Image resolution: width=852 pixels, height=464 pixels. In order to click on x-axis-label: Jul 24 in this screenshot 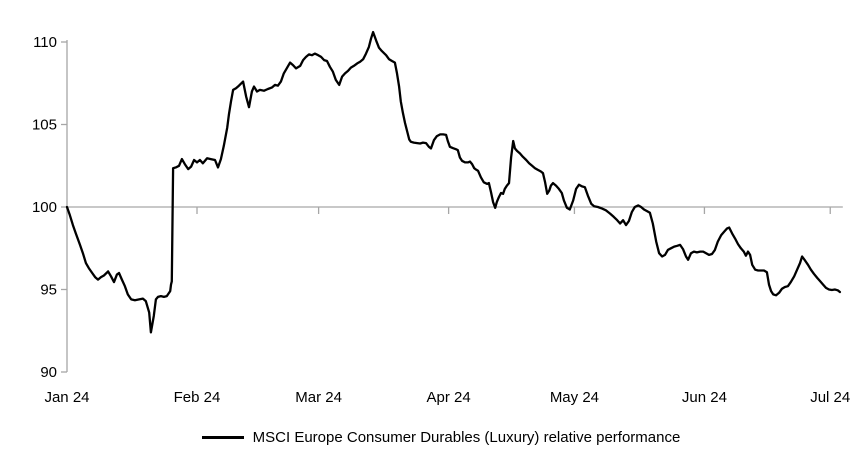, I will do `click(830, 397)`.